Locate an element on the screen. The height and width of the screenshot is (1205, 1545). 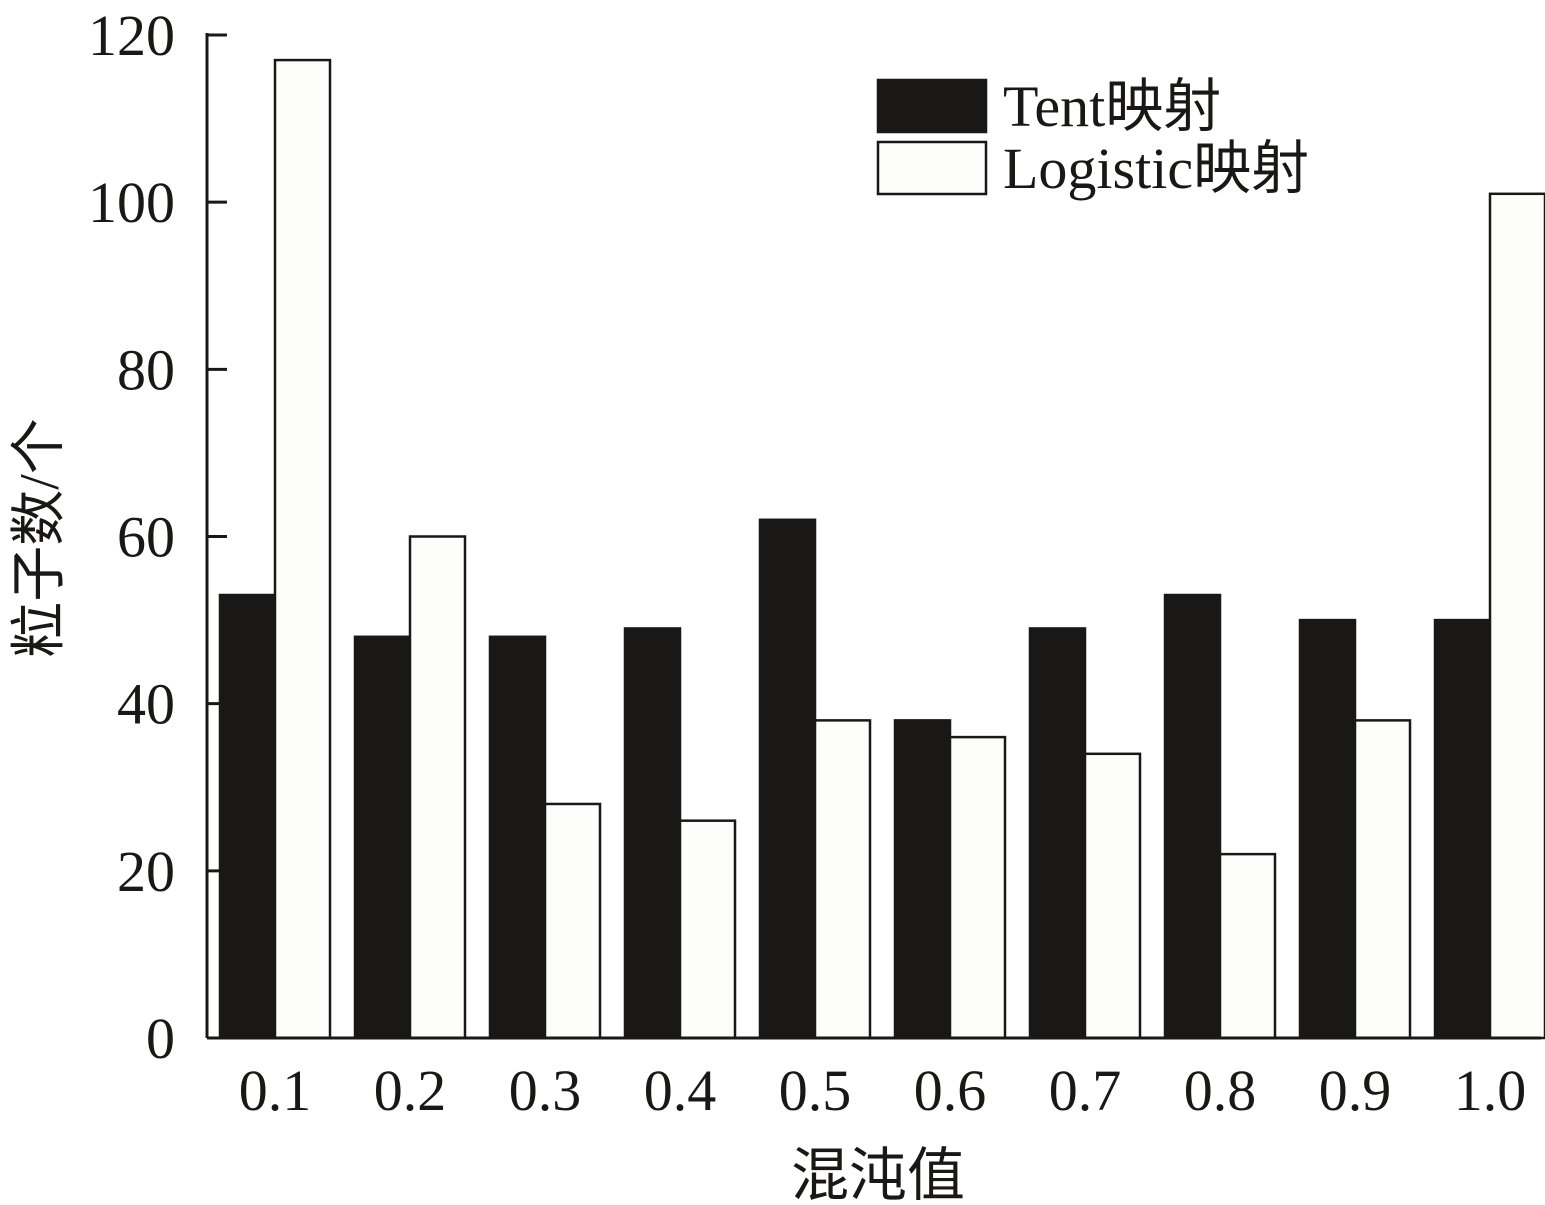
y-axis-label: 粒子数/个 is located at coordinates (40, 538).